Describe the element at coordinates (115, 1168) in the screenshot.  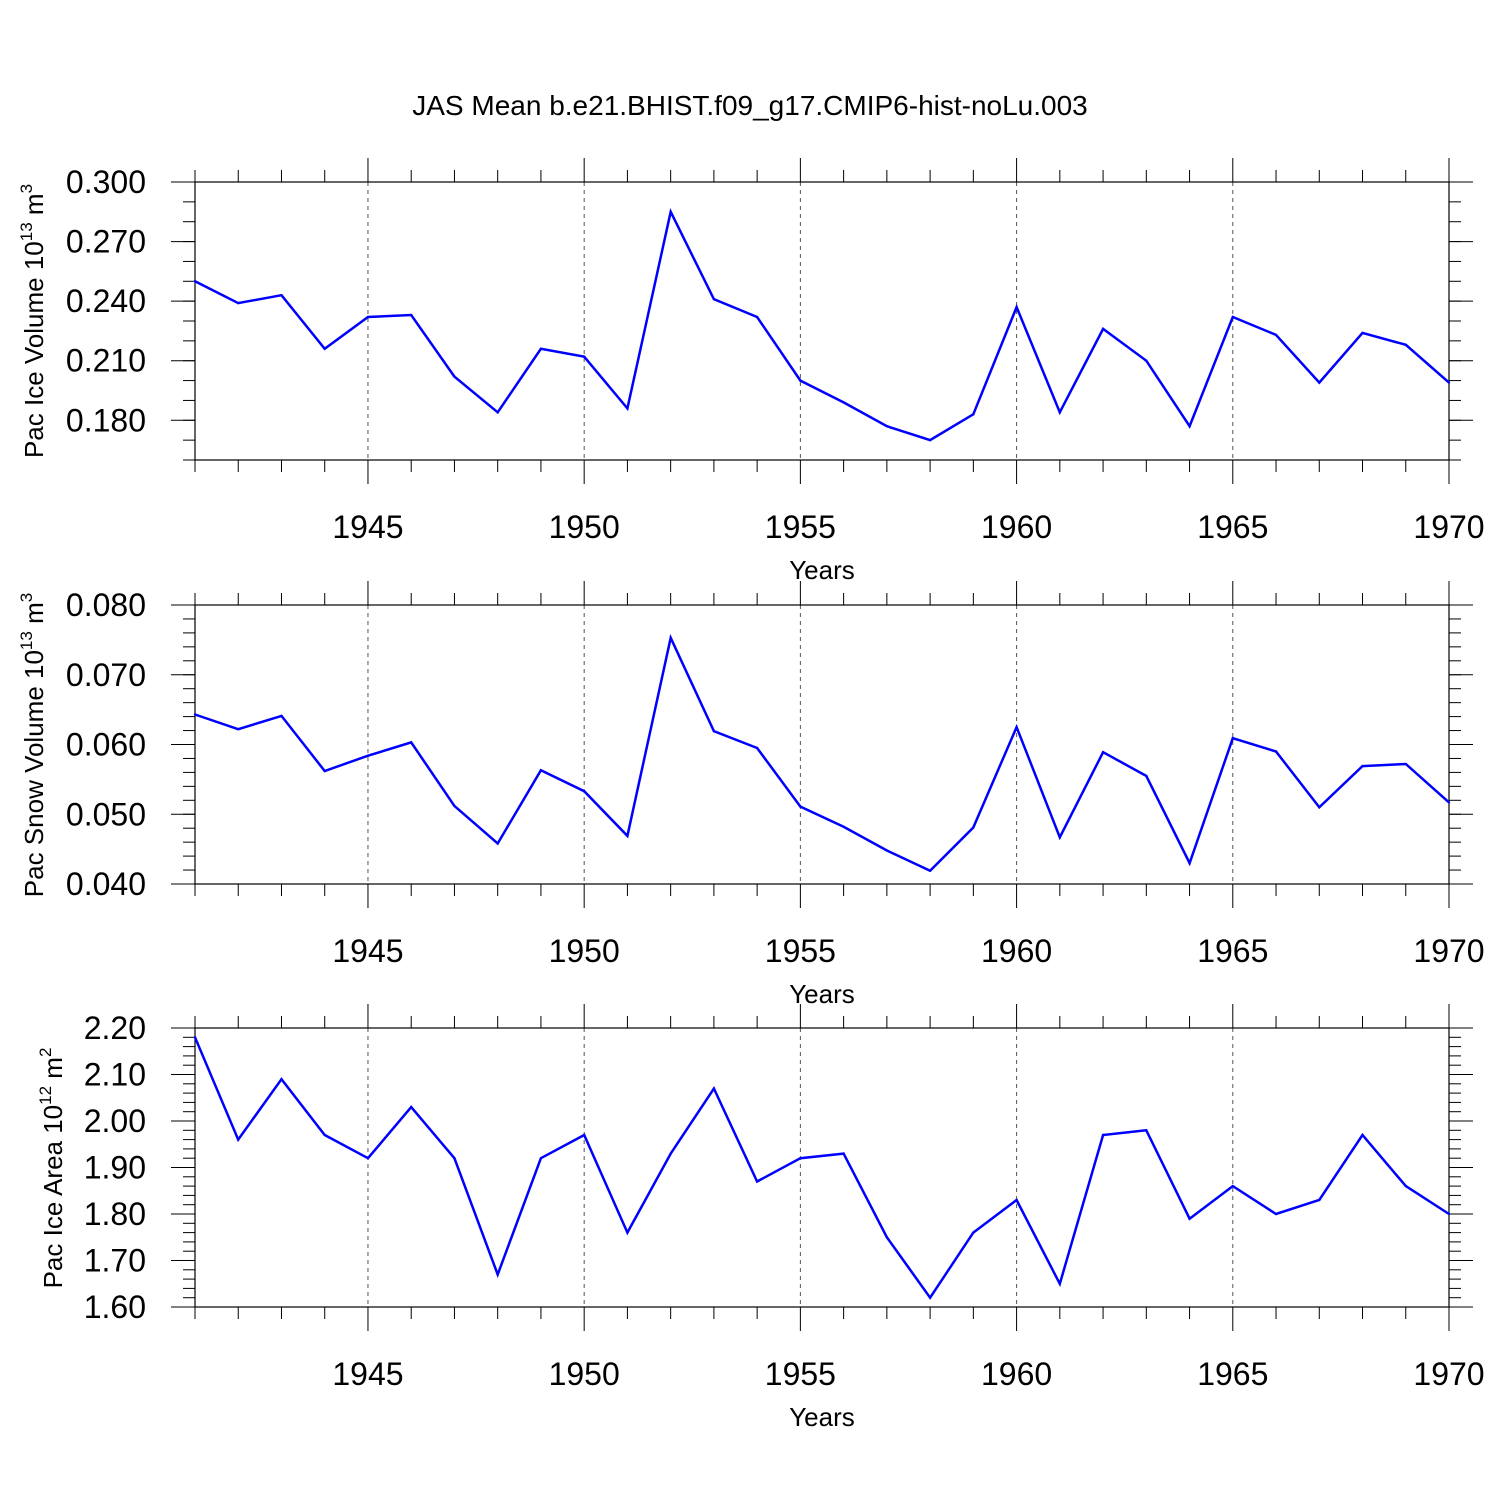
I see `y-tick-label: 1.90` at that location.